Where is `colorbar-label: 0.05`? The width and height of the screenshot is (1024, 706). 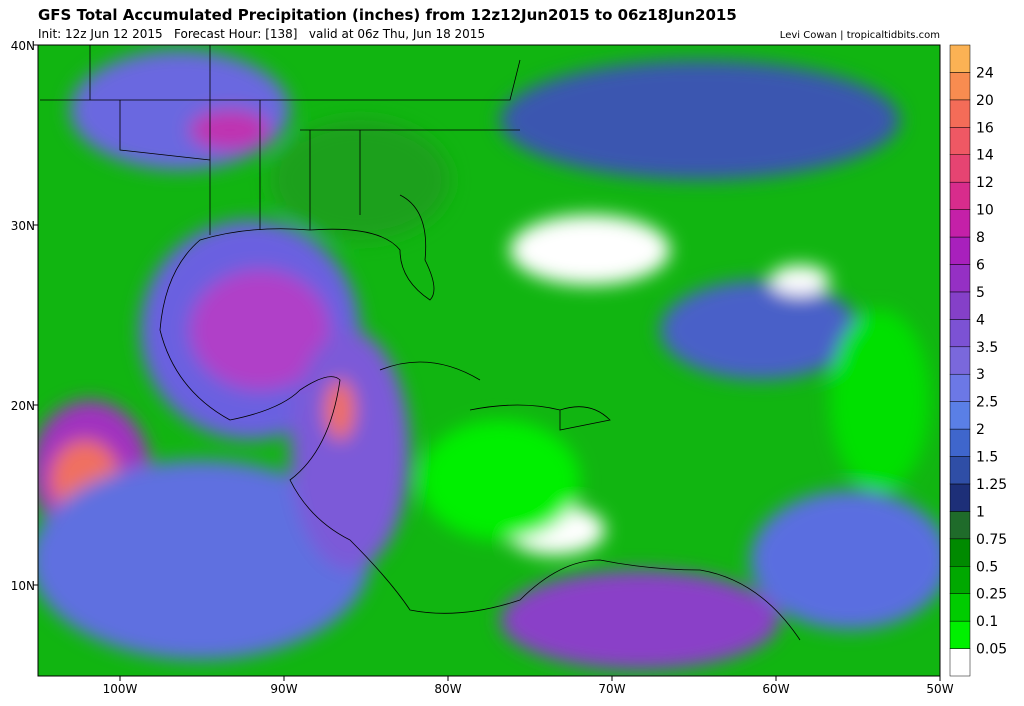
colorbar-label: 0.05 is located at coordinates (991, 650).